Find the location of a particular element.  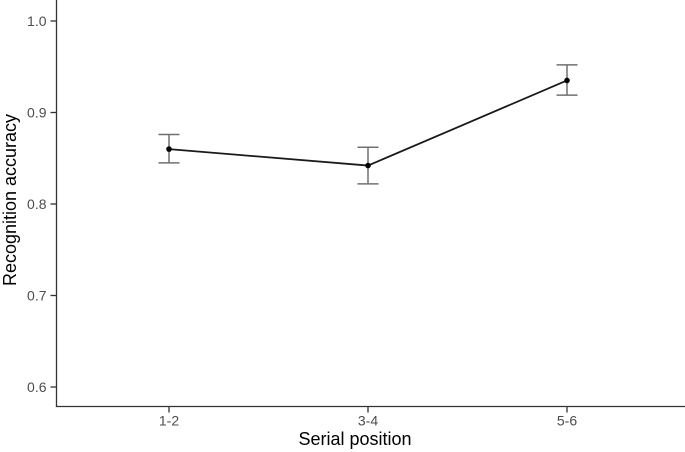

y-tick-label: 0.7 is located at coordinates (37, 296).